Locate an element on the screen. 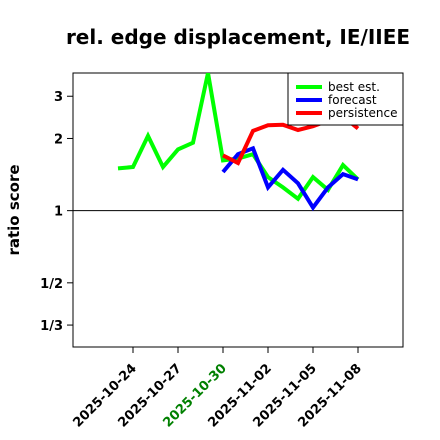 This screenshot has width=440, height=440. legend-label: persistence is located at coordinates (362, 113).